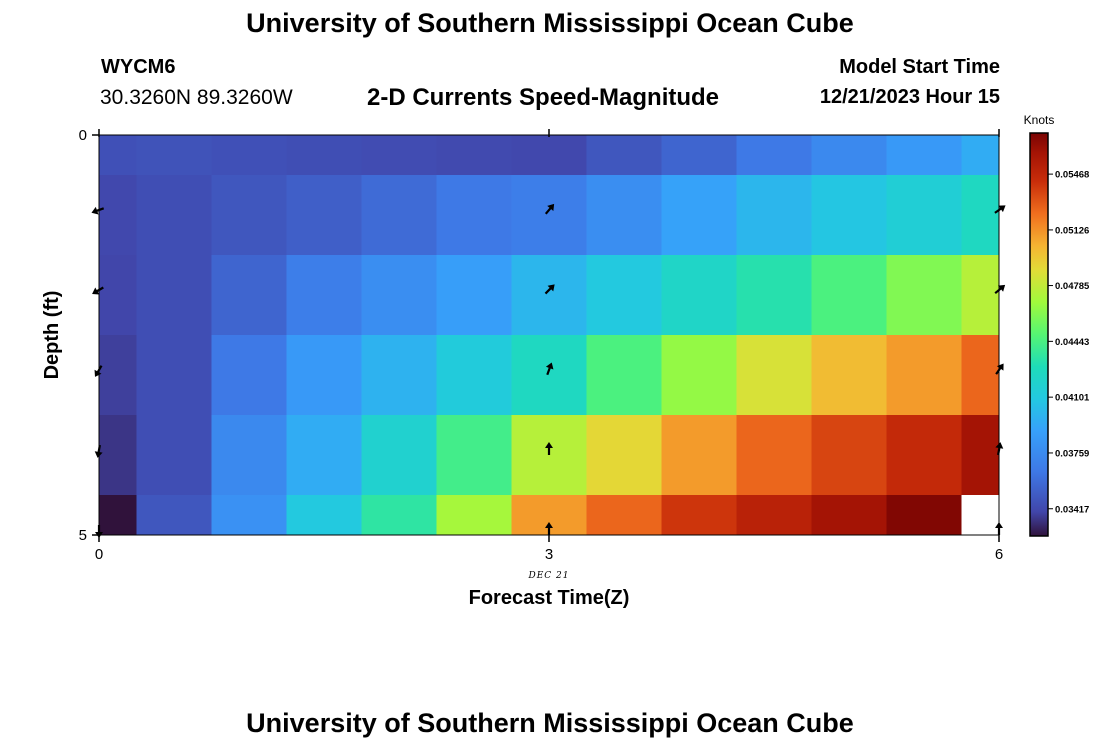 The image size is (1100, 750). What do you see at coordinates (138, 67) in the screenshot?
I see `station-id: WYCM6` at bounding box center [138, 67].